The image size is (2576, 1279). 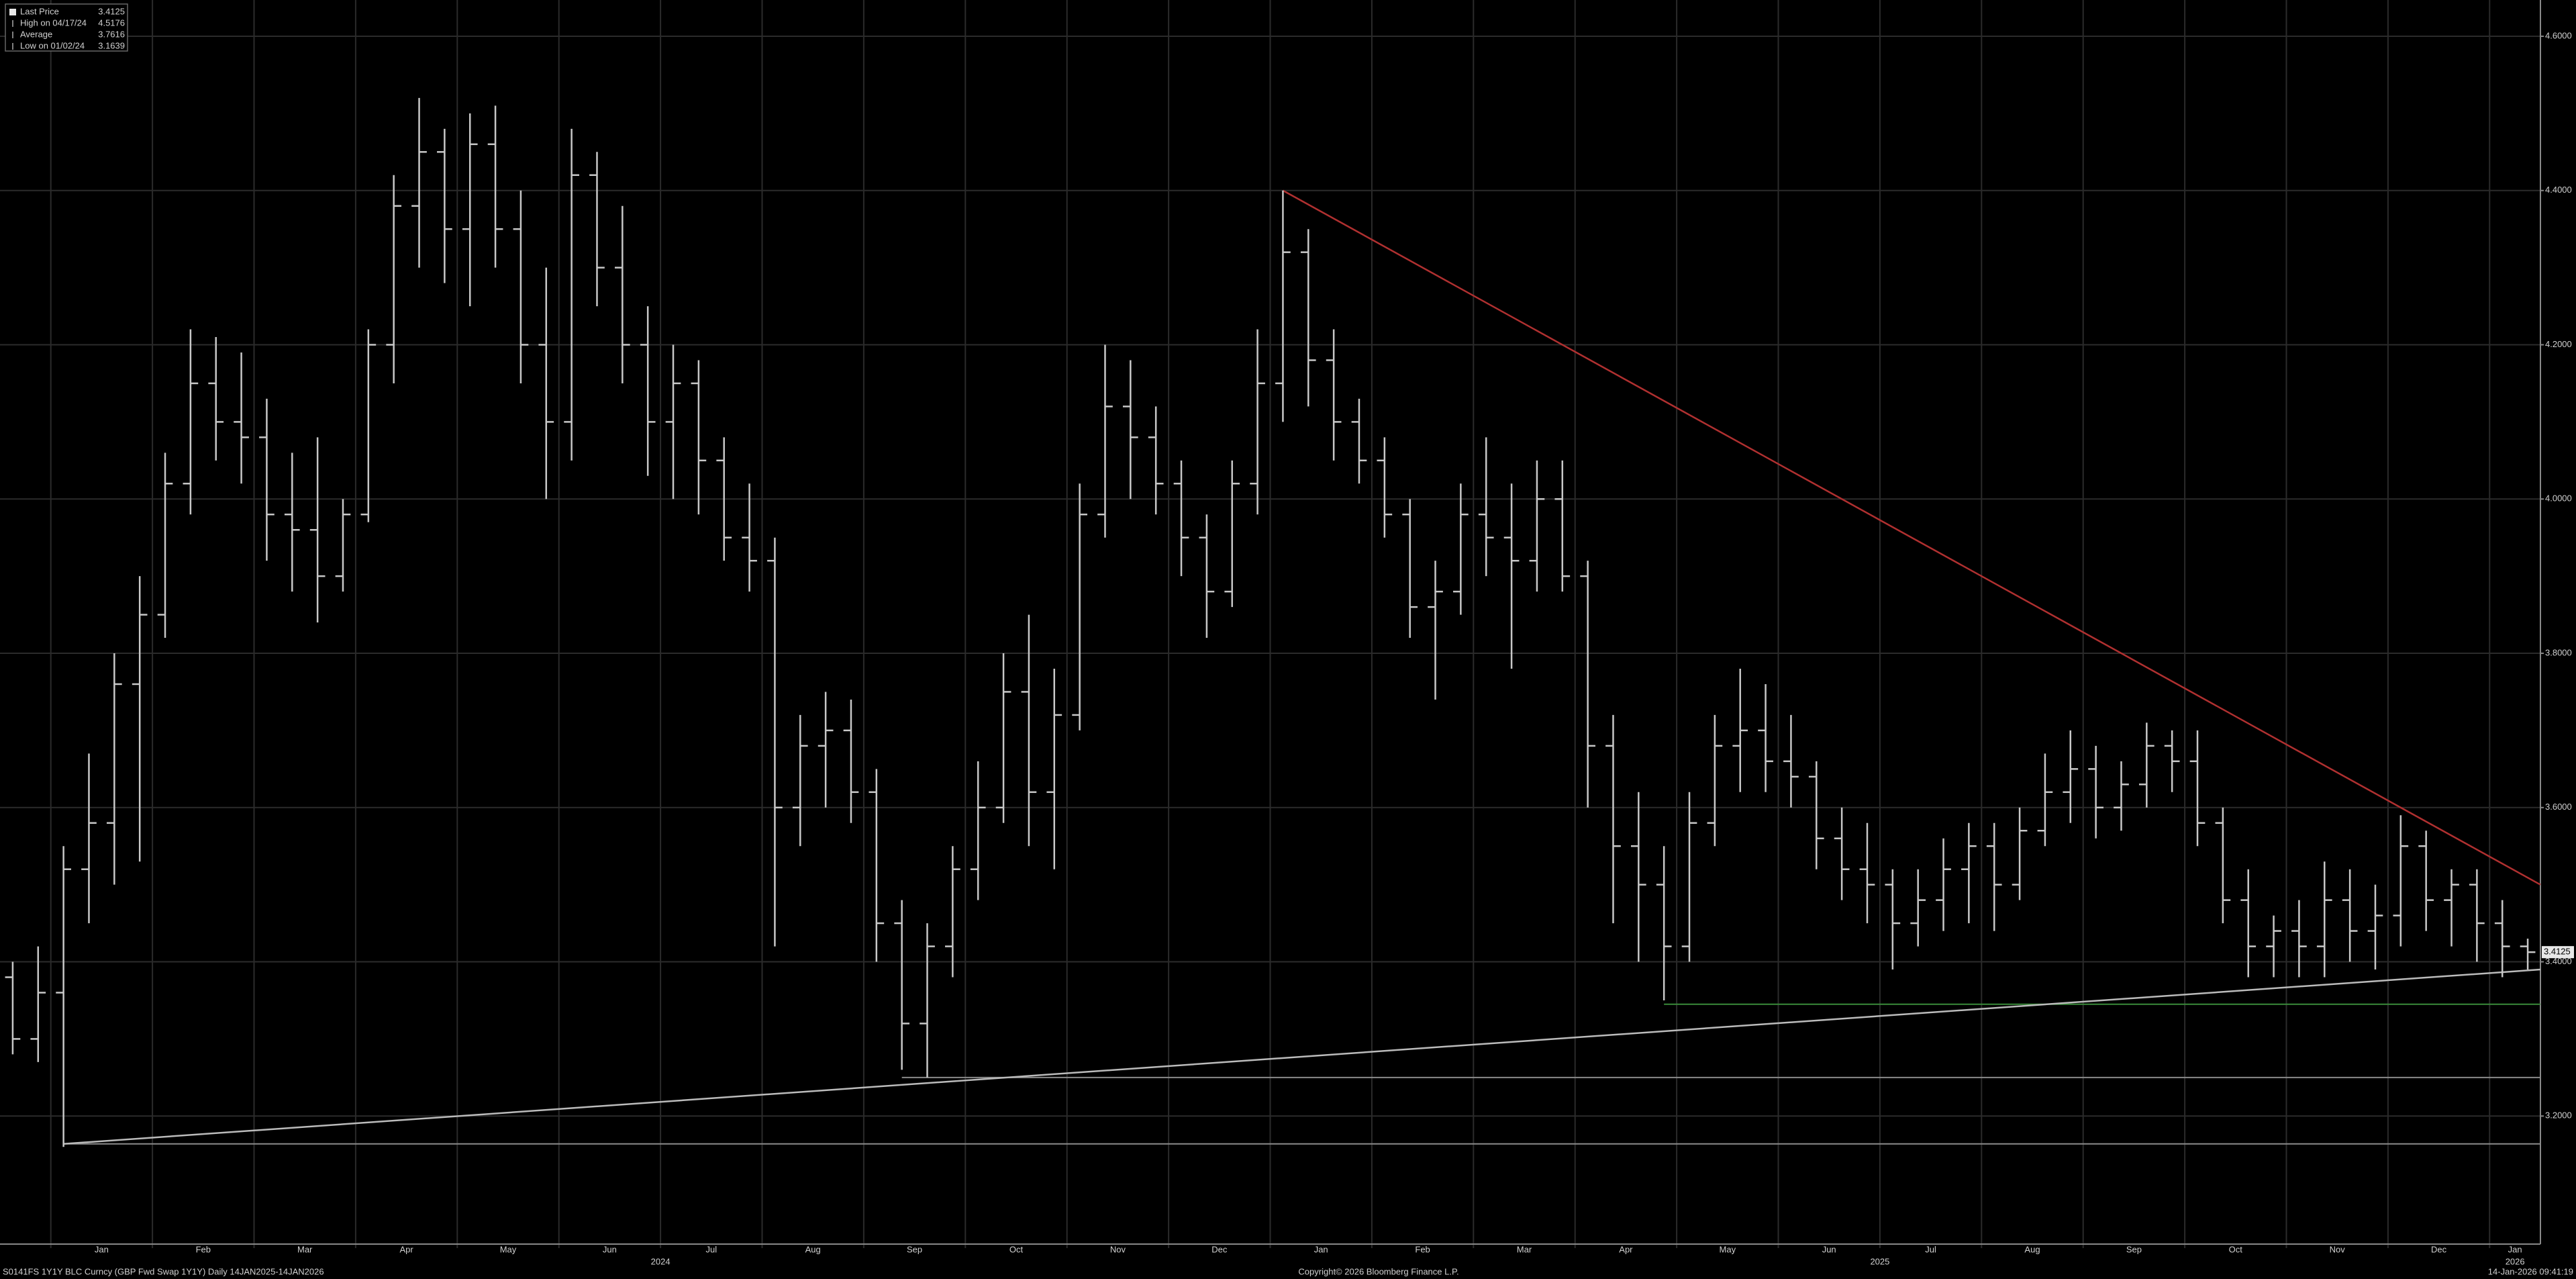 What do you see at coordinates (1879, 1261) in the screenshot?
I see `year-label: 2025` at bounding box center [1879, 1261].